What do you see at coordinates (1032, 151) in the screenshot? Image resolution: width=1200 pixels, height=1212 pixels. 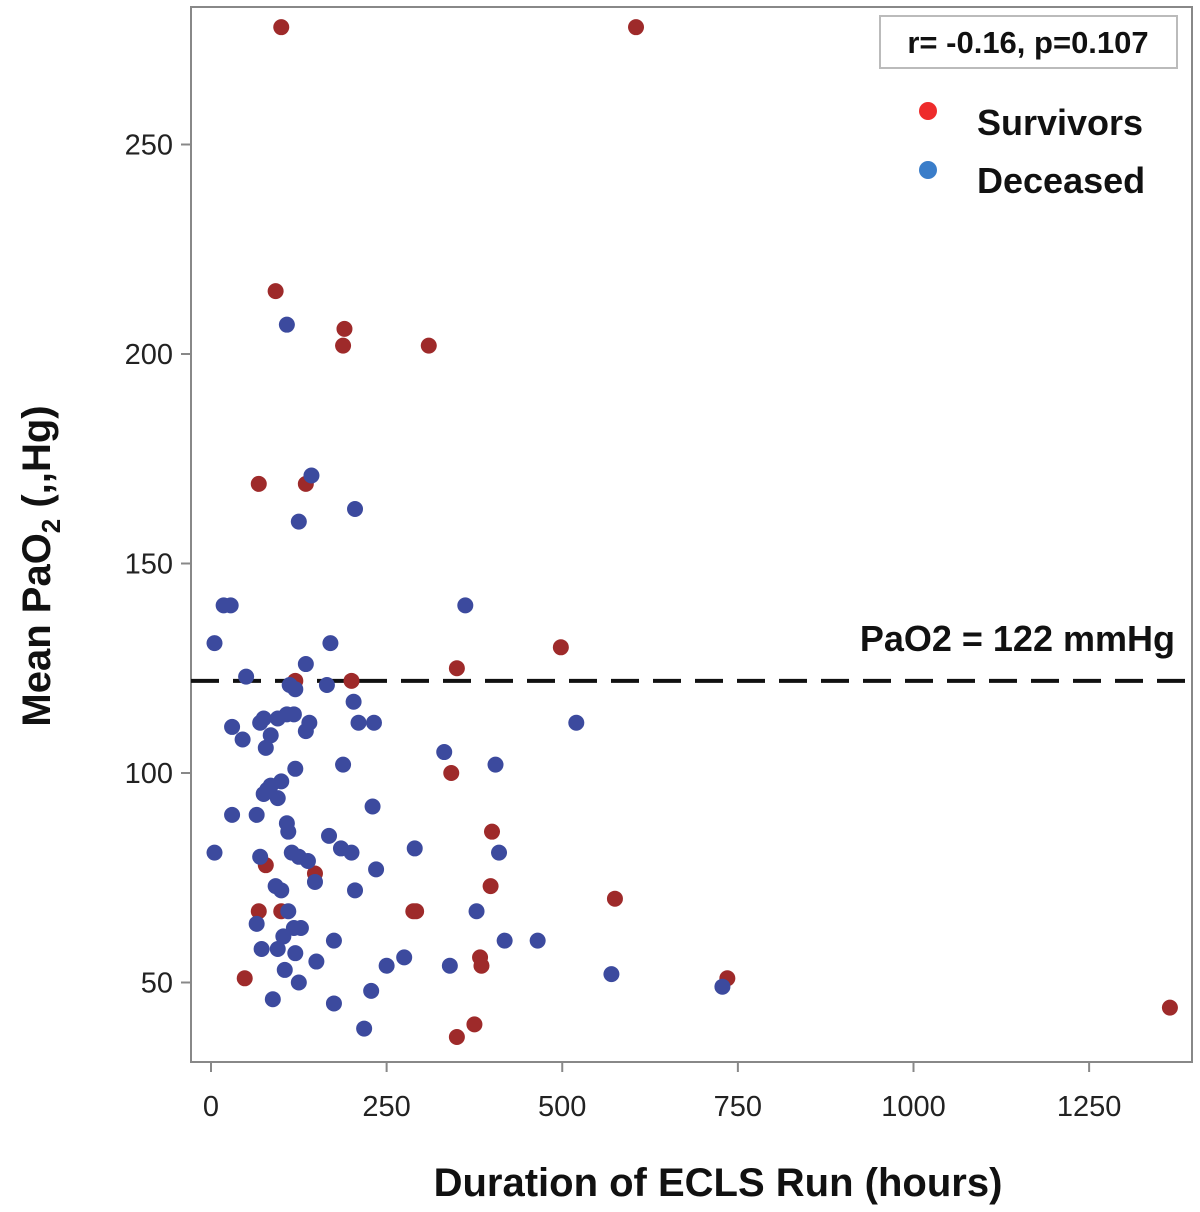 I see `legend: Survivors Deceased` at bounding box center [1032, 151].